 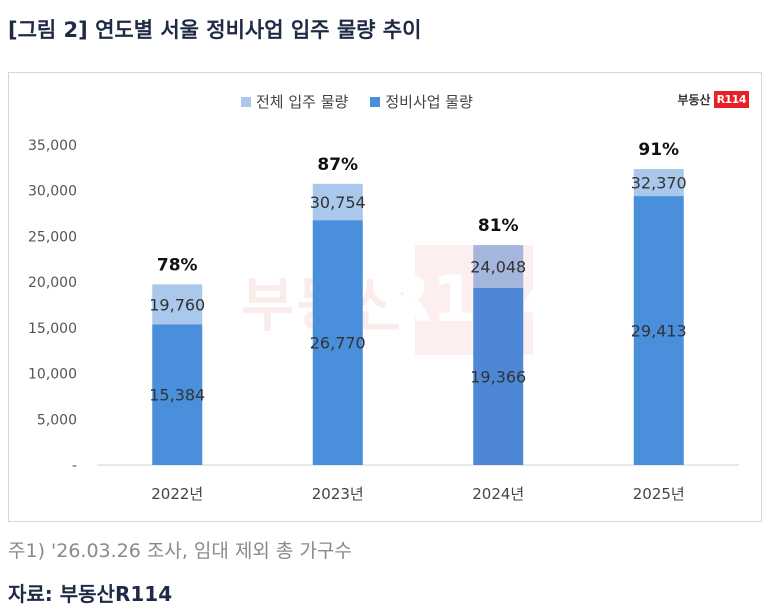 I want to click on bar-redevelopment-2023년, so click(x=337, y=342).